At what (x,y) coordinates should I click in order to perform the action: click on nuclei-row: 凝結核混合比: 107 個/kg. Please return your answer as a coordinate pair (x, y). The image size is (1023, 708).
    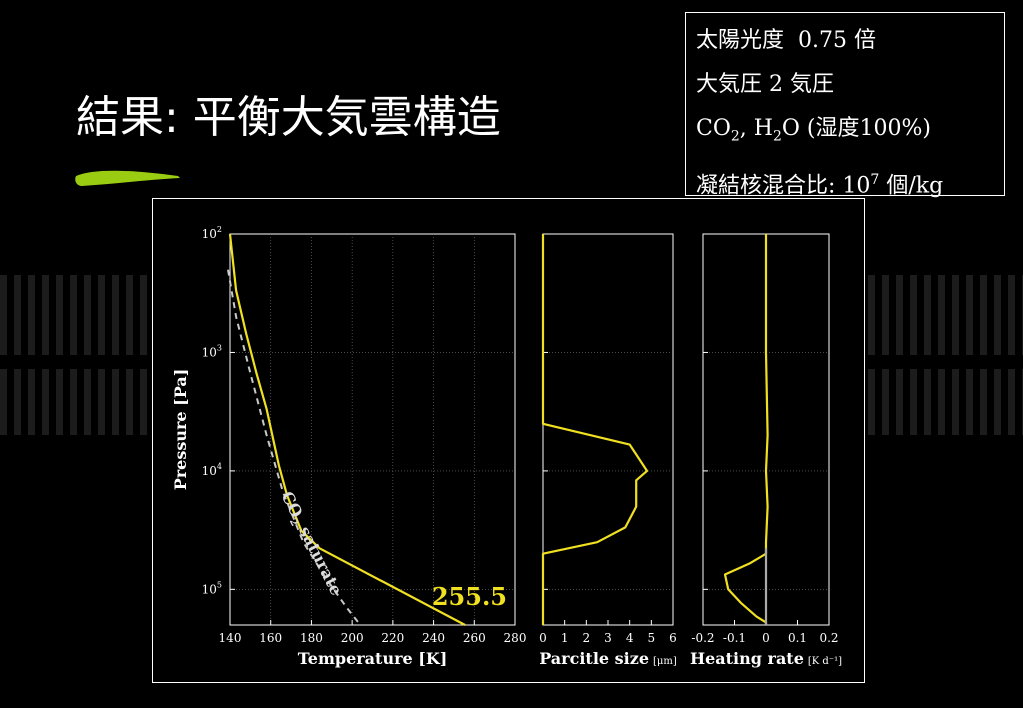
    Looking at the image, I should click on (845, 183).